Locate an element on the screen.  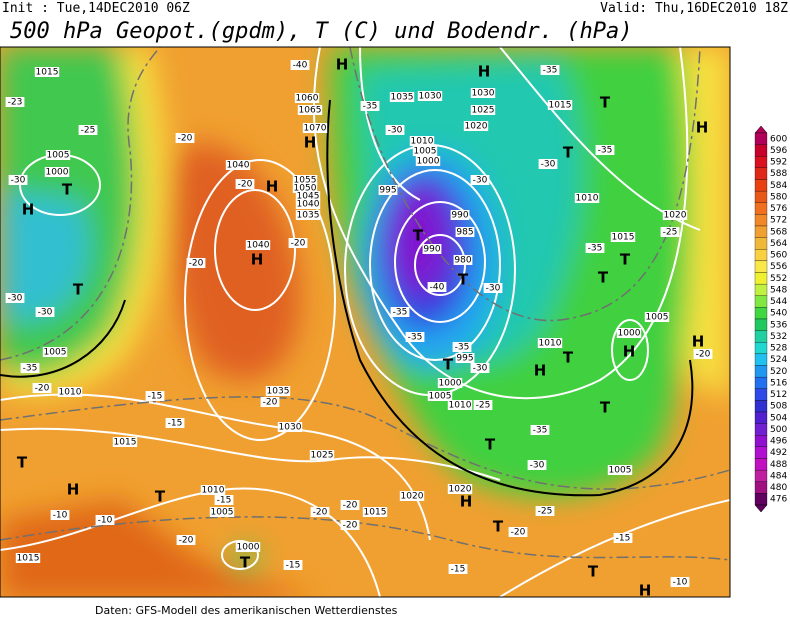
colorbar-label: 580 is located at coordinates (778, 197).